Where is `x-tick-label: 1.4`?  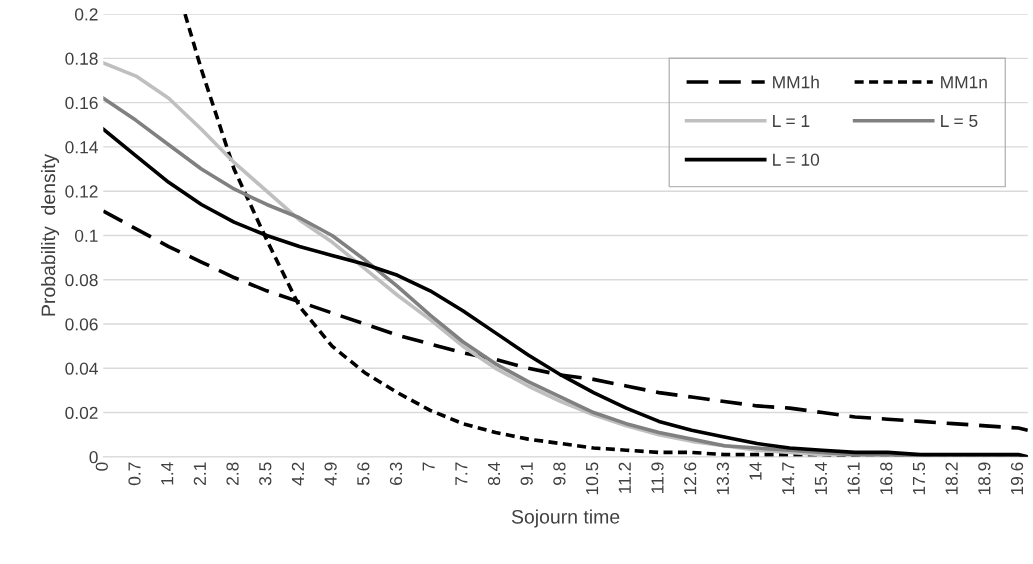
x-tick-label: 1.4 is located at coordinates (167, 473).